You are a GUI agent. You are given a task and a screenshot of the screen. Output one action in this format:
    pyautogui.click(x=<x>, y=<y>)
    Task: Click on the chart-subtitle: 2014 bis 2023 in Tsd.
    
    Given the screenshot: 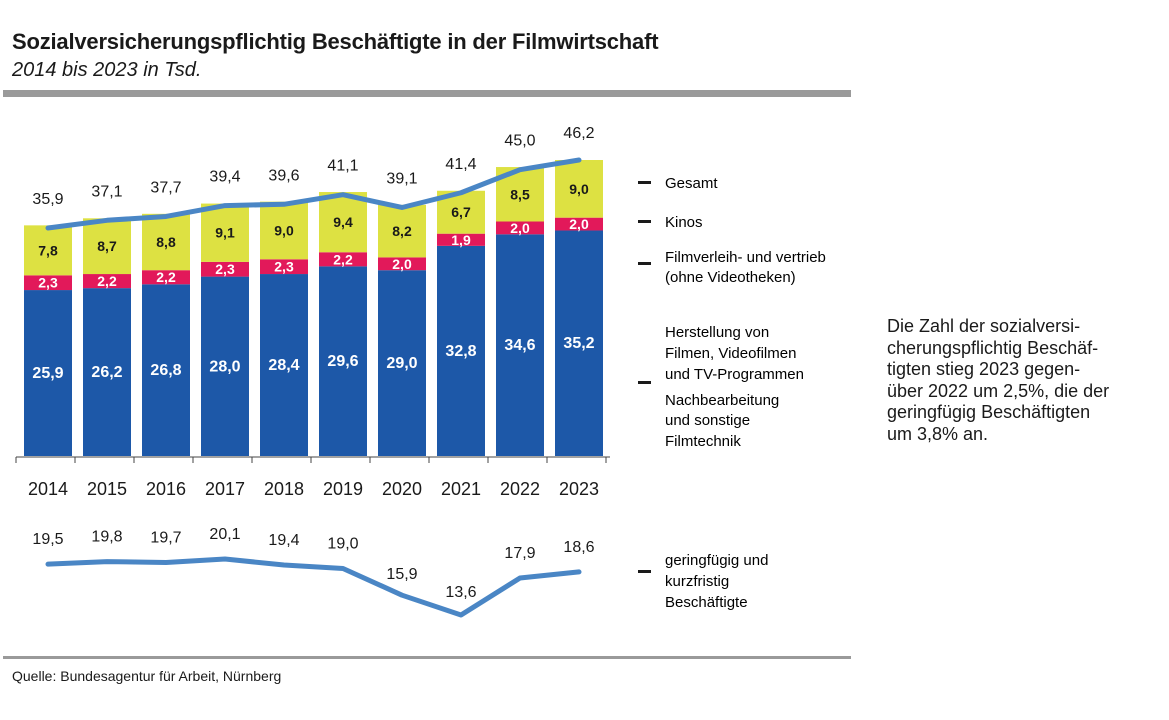 What is the action you would take?
    pyautogui.click(x=107, y=70)
    